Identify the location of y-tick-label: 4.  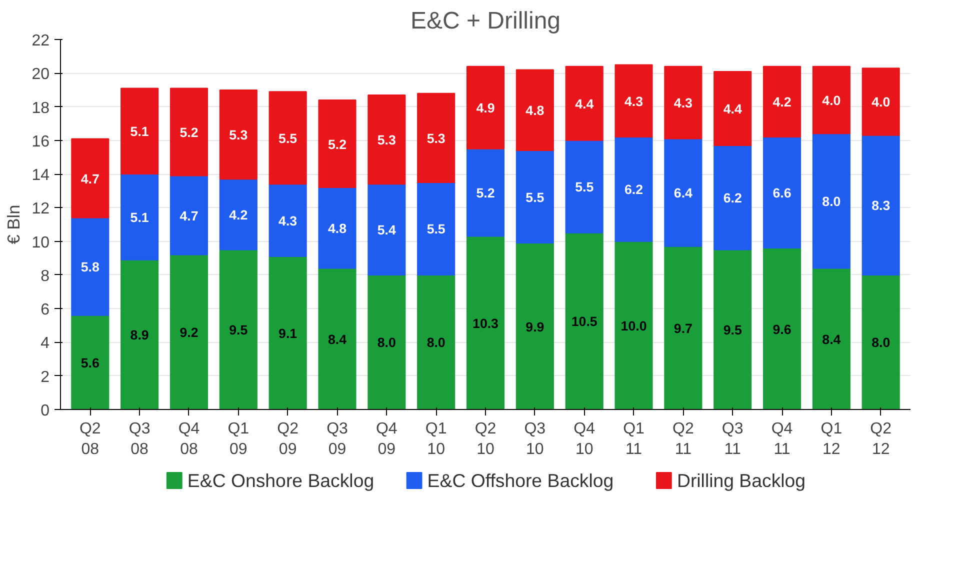
(45, 343).